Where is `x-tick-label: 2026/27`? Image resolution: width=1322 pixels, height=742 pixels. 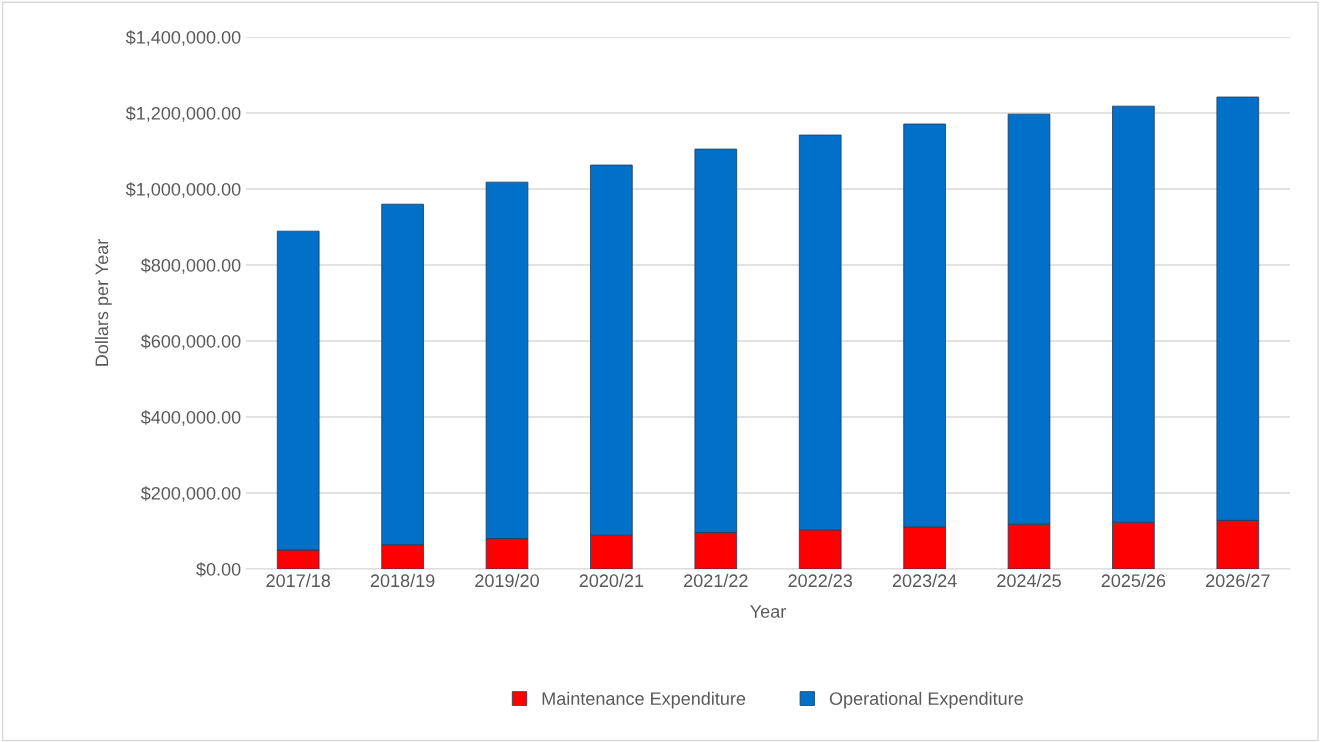
x-tick-label: 2026/27 is located at coordinates (1238, 580).